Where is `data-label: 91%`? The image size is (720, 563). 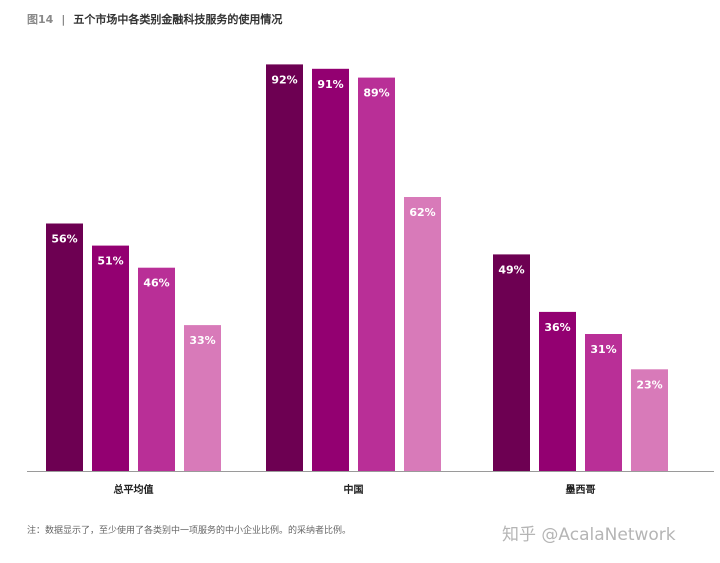 data-label: 91% is located at coordinates (330, 84).